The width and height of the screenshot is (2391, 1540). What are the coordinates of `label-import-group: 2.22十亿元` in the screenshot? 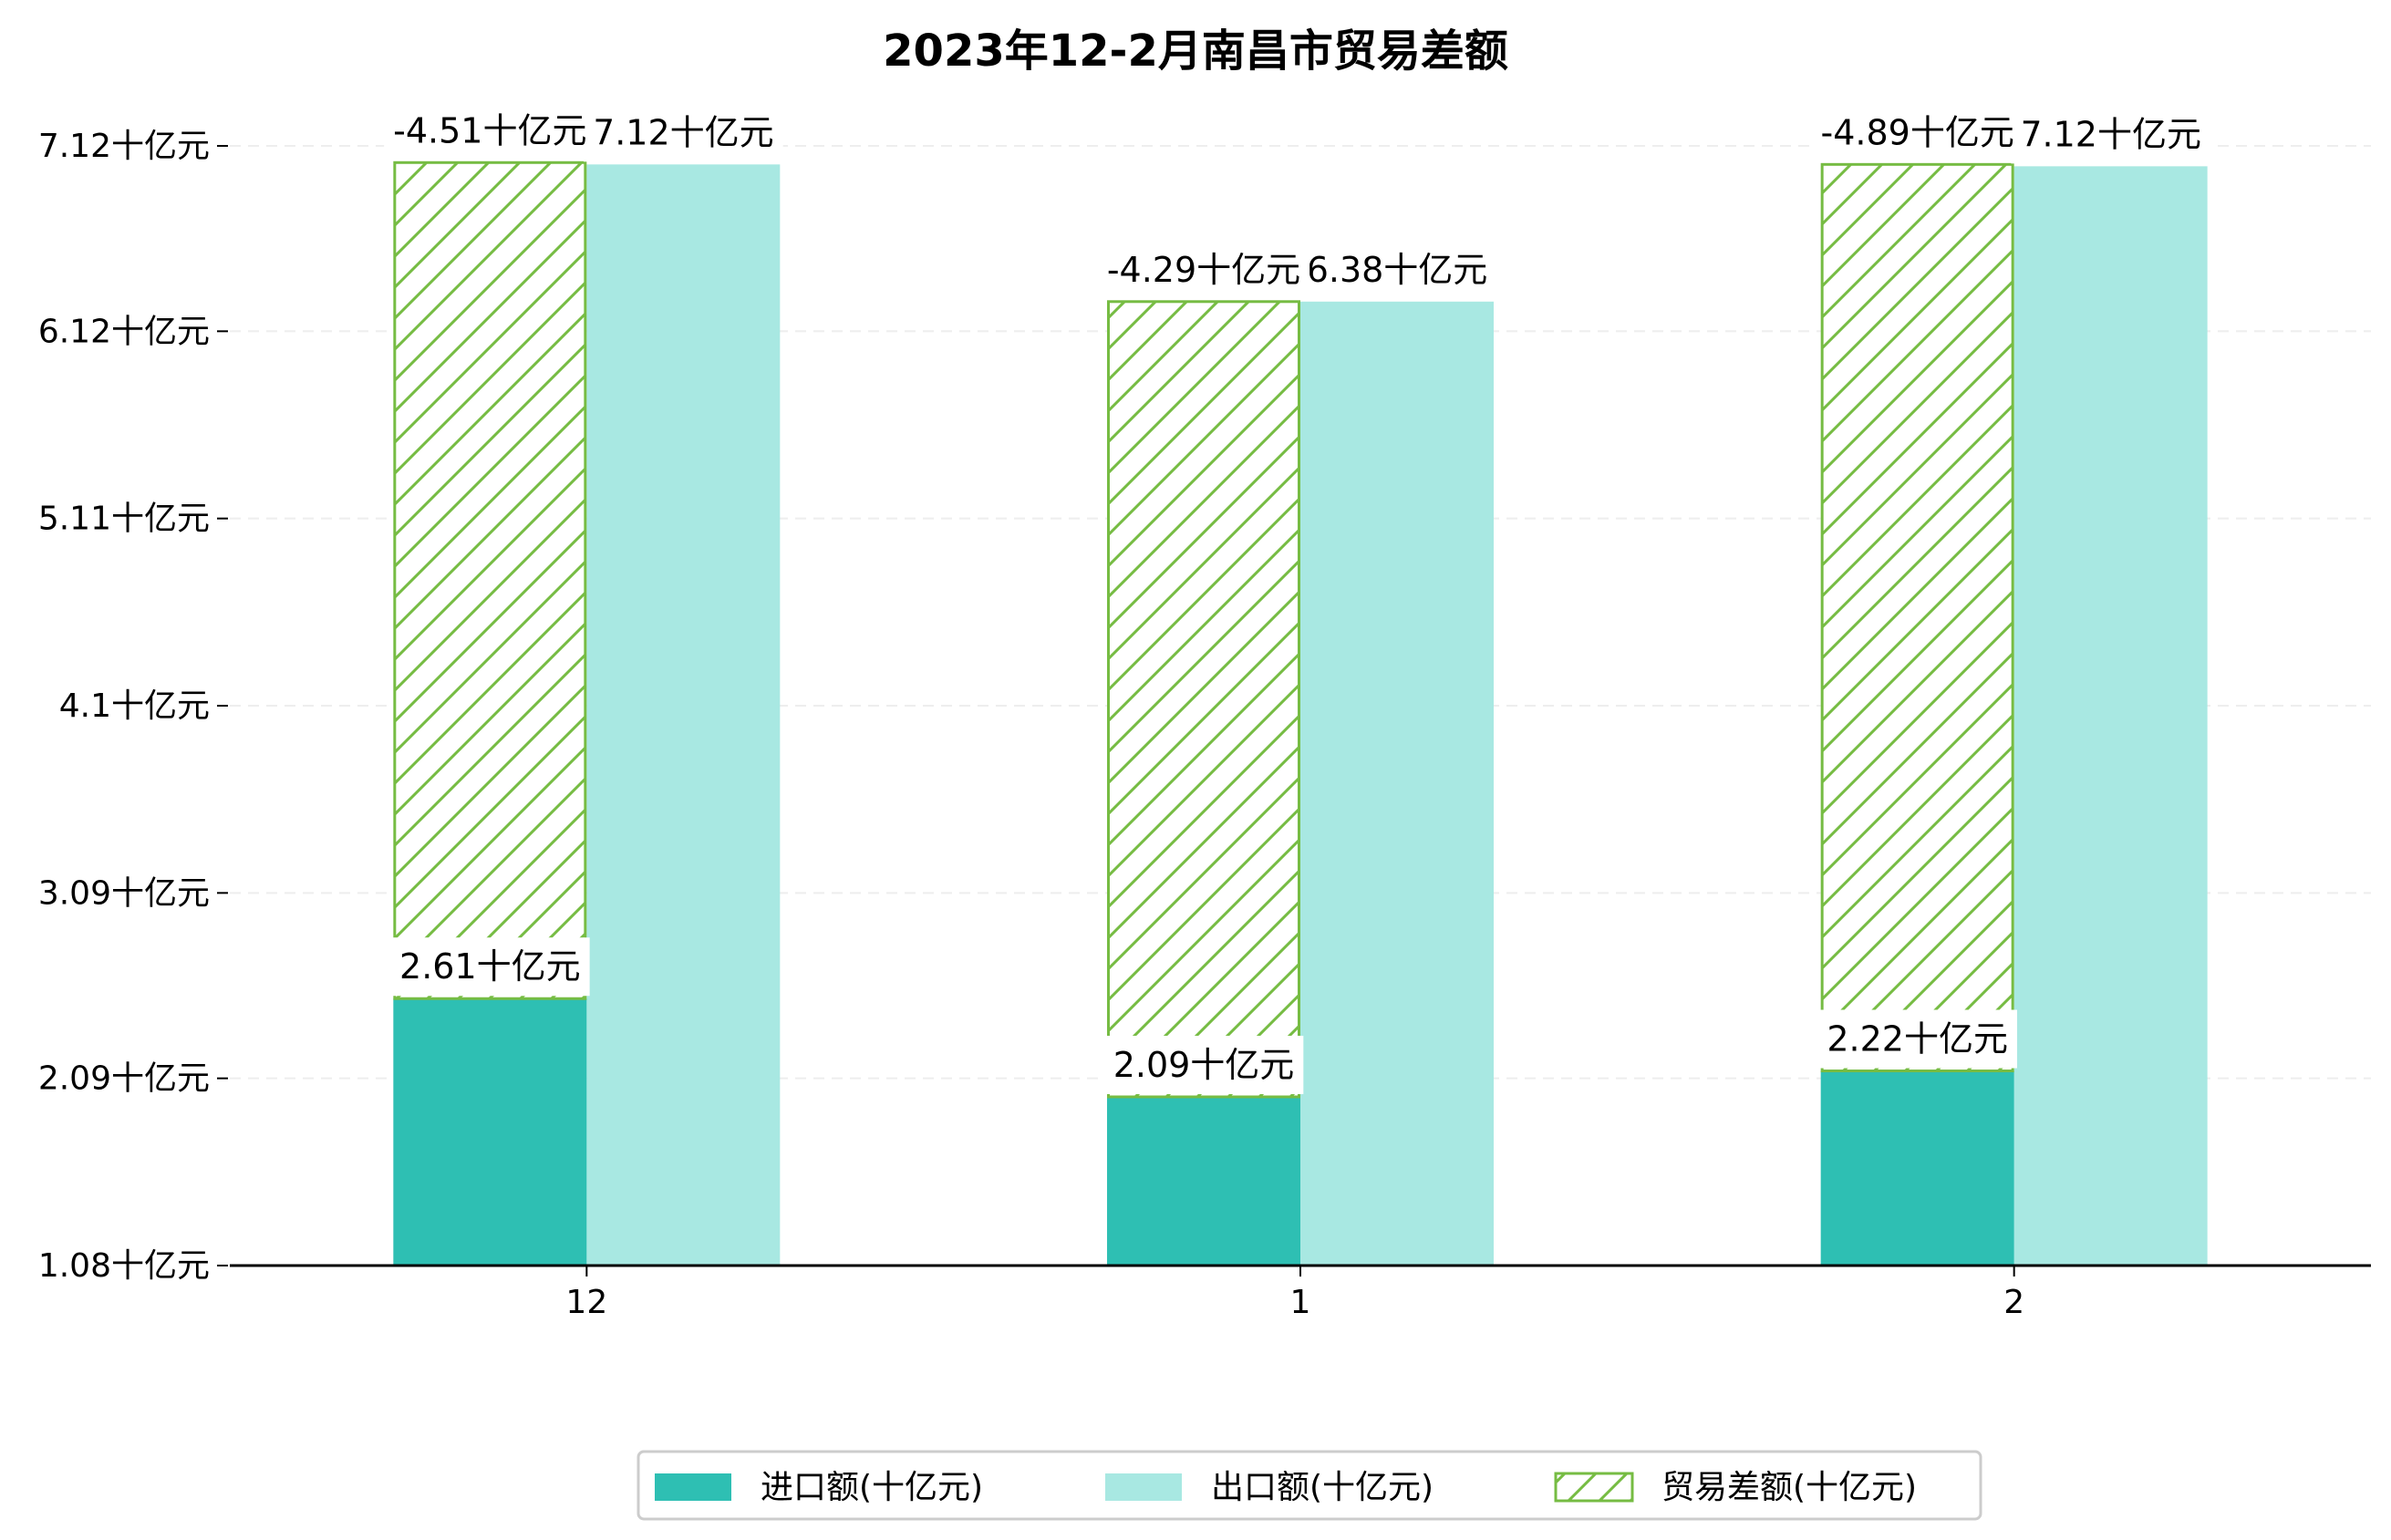 It's located at (1917, 1039).